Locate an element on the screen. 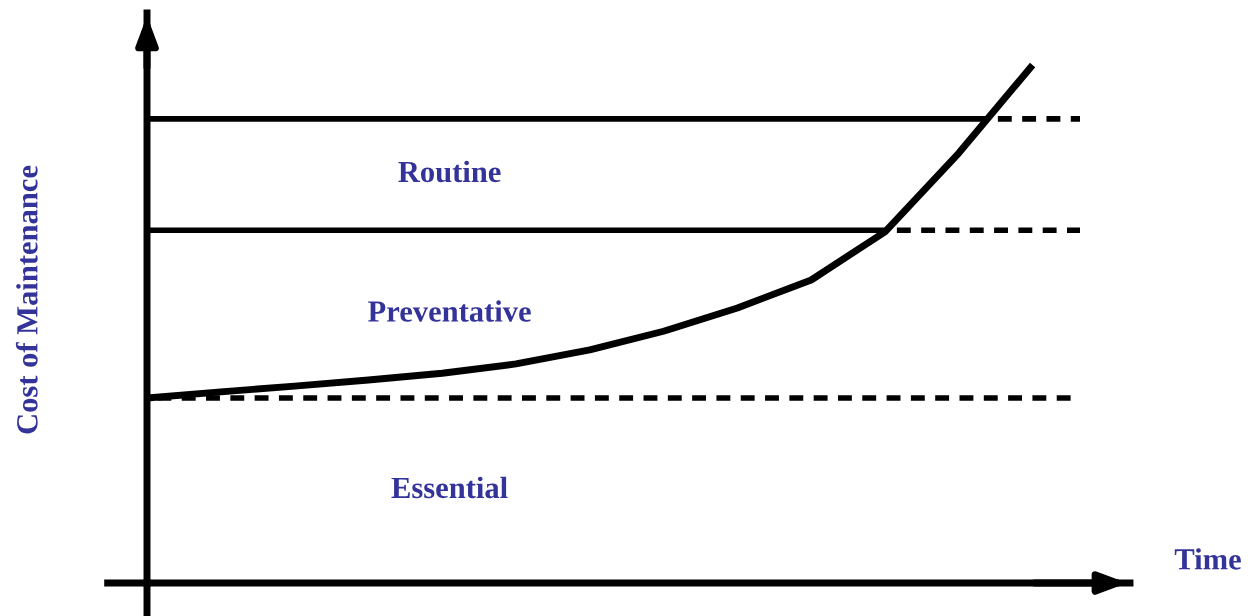  x-axis-title: Time is located at coordinates (1207, 559).